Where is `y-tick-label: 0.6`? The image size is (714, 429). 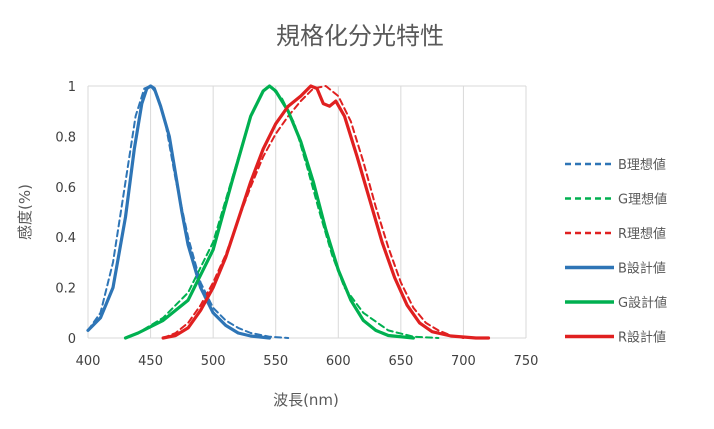 y-tick-label: 0.6 is located at coordinates (65, 188).